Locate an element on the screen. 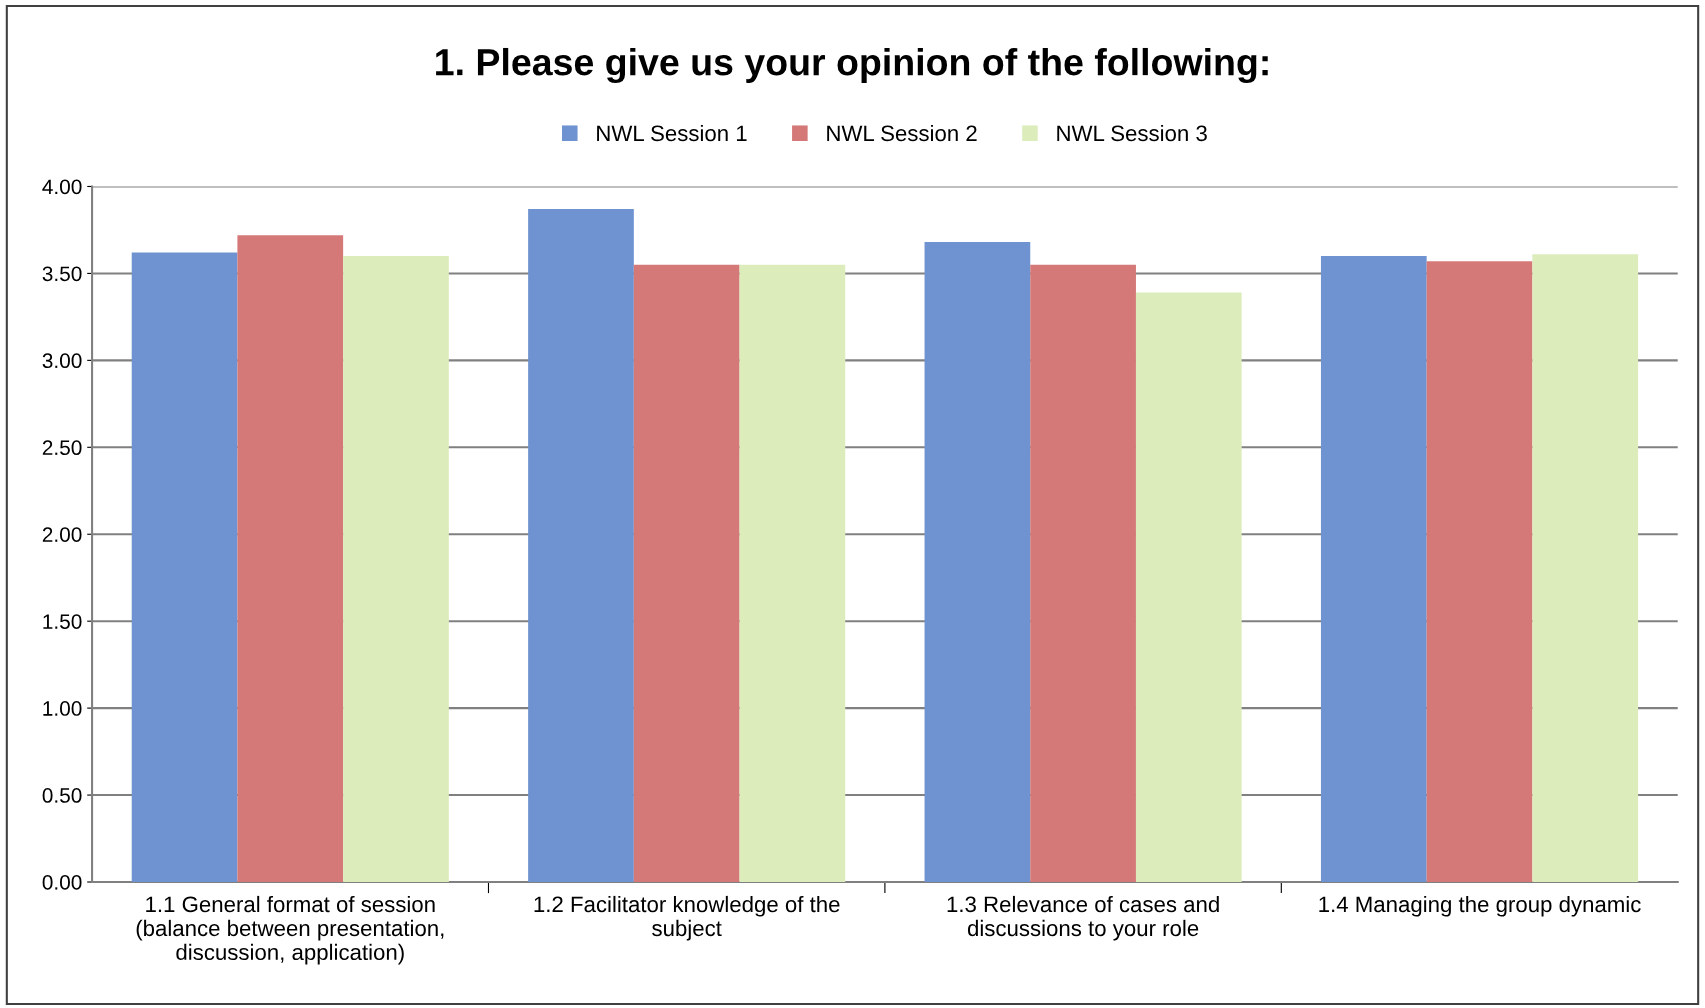 The image size is (1705, 1008). chart-title: 1. Please give us your opinion of the following: is located at coordinates (852, 65).